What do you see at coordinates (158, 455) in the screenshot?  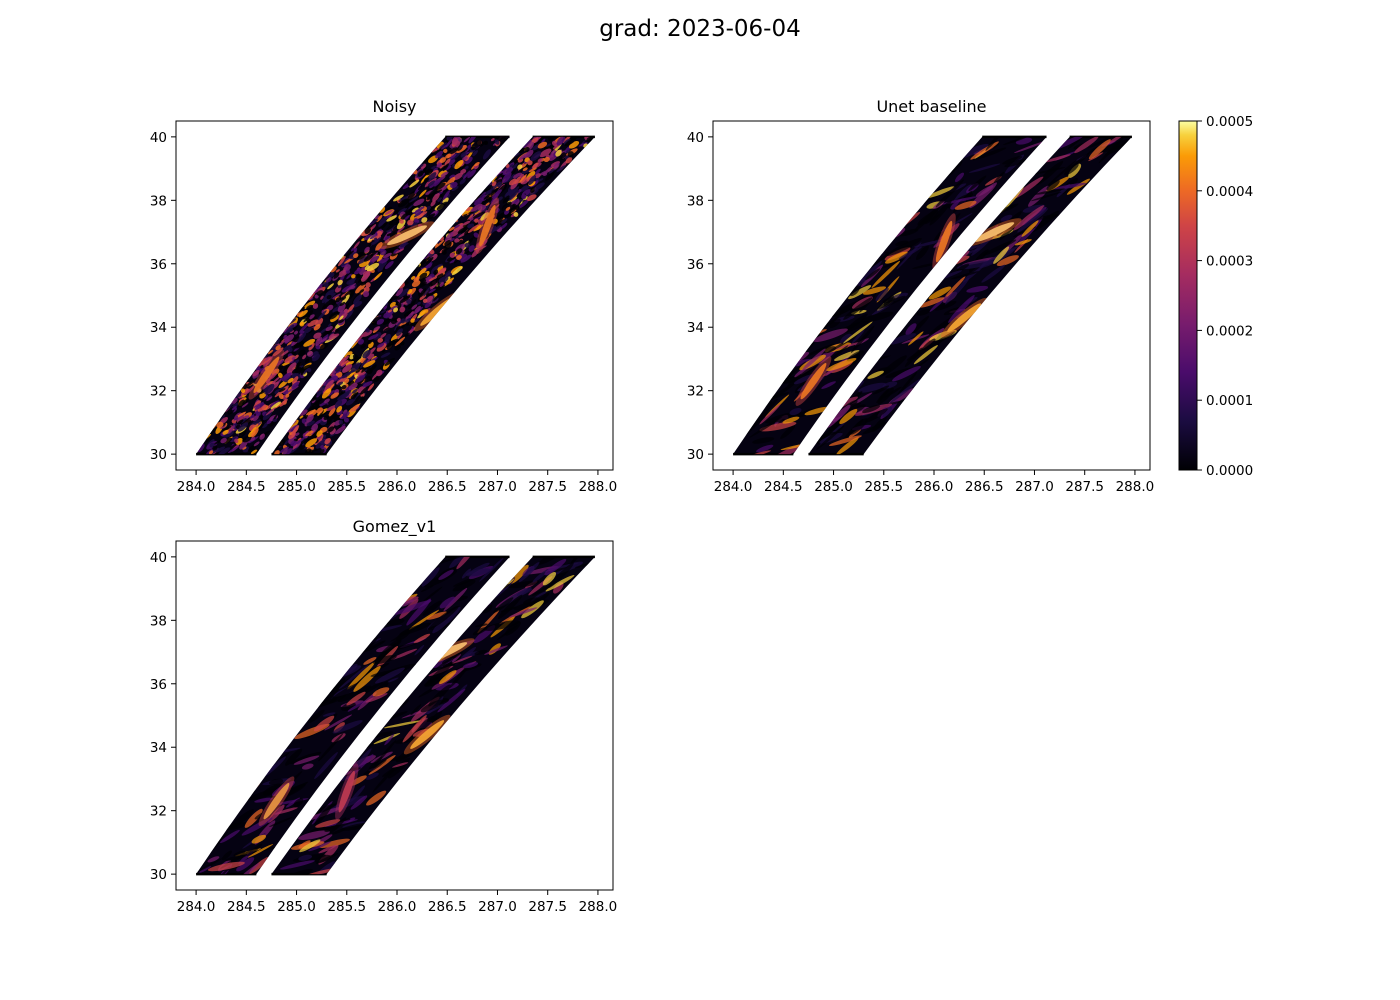 I see `y-tick-label: 30` at bounding box center [158, 455].